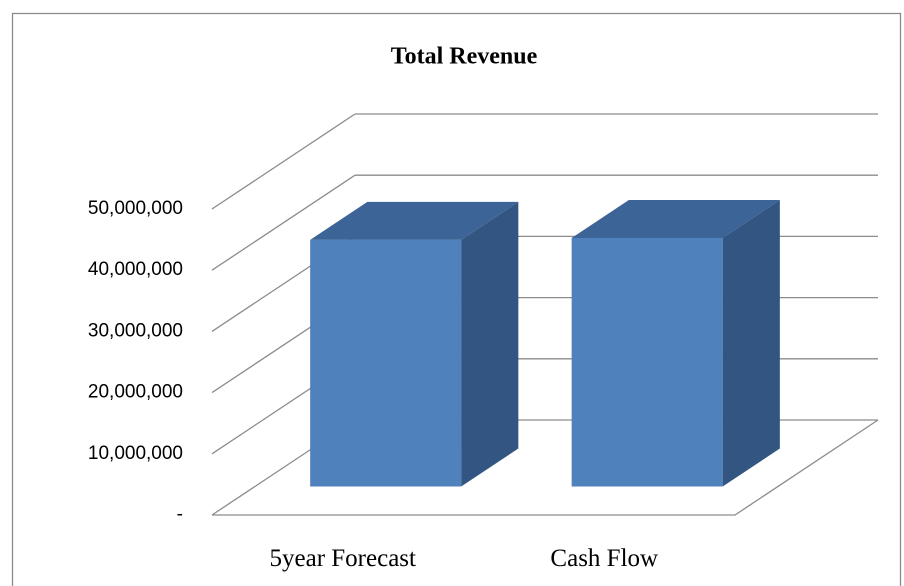 The height and width of the screenshot is (586, 904). What do you see at coordinates (180, 514) in the screenshot?
I see `y-tick-label: -` at bounding box center [180, 514].